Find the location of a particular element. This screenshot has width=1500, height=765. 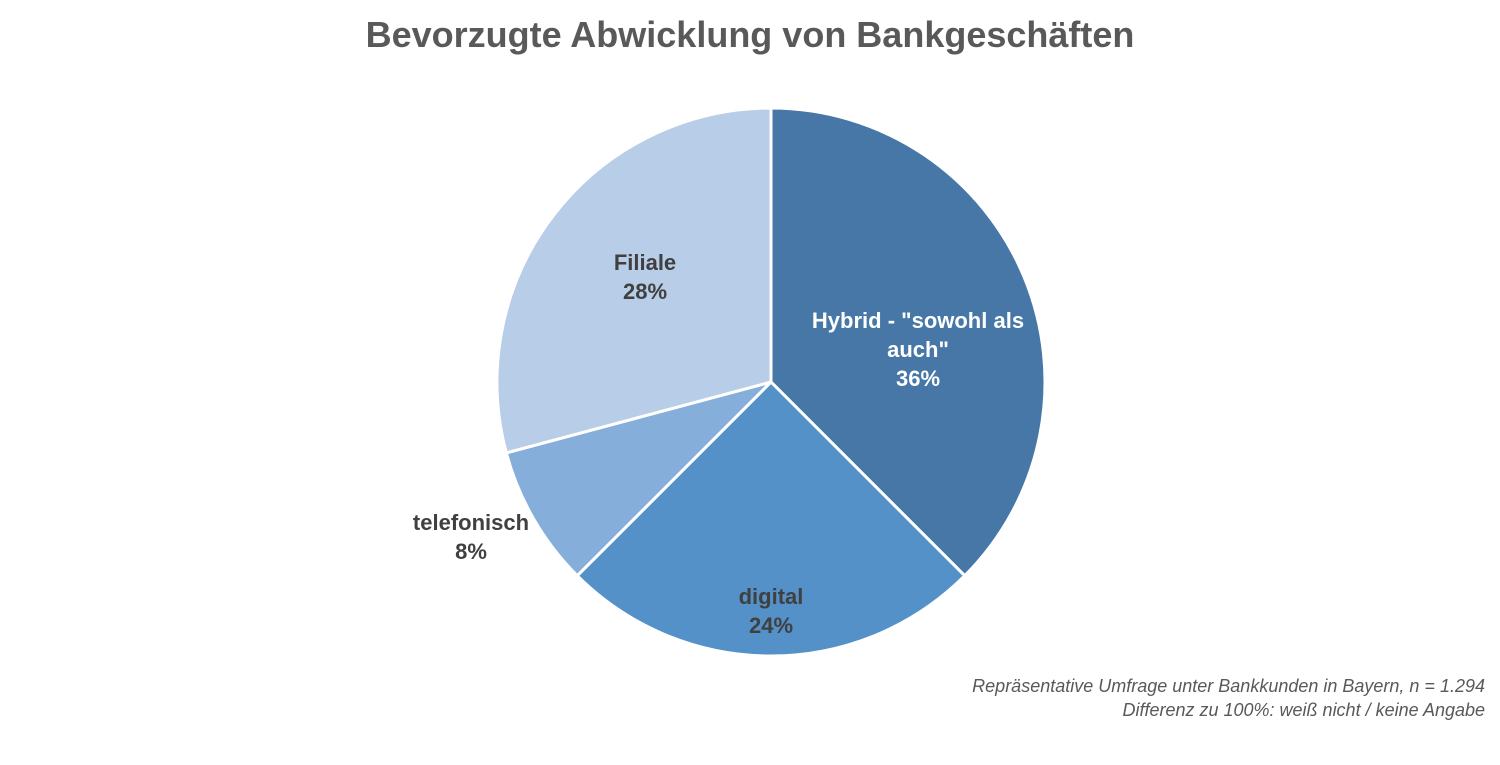

slice-category-label: auch" is located at coordinates (918, 349).